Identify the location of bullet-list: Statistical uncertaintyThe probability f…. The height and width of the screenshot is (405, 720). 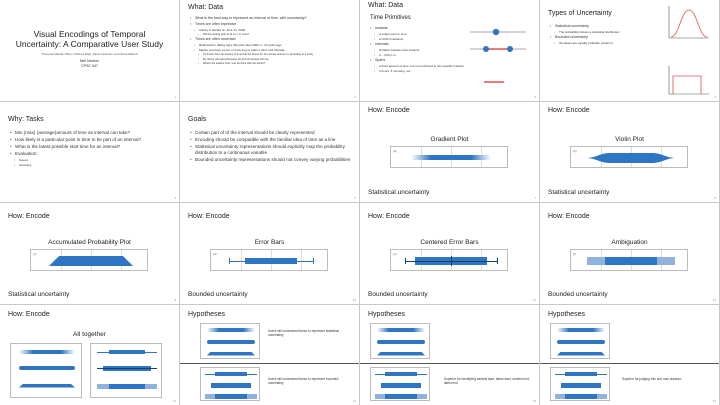
(610, 35).